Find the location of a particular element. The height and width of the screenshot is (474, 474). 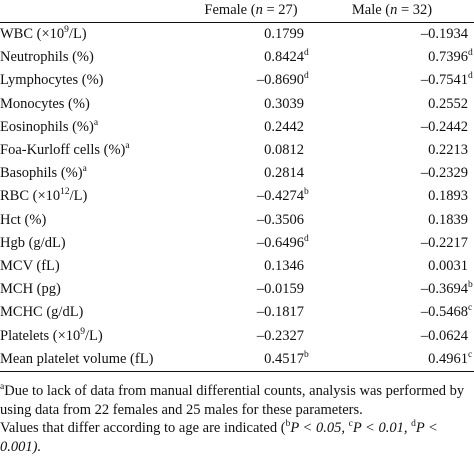

female-value-cell: –0.2327 is located at coordinates (251, 336).